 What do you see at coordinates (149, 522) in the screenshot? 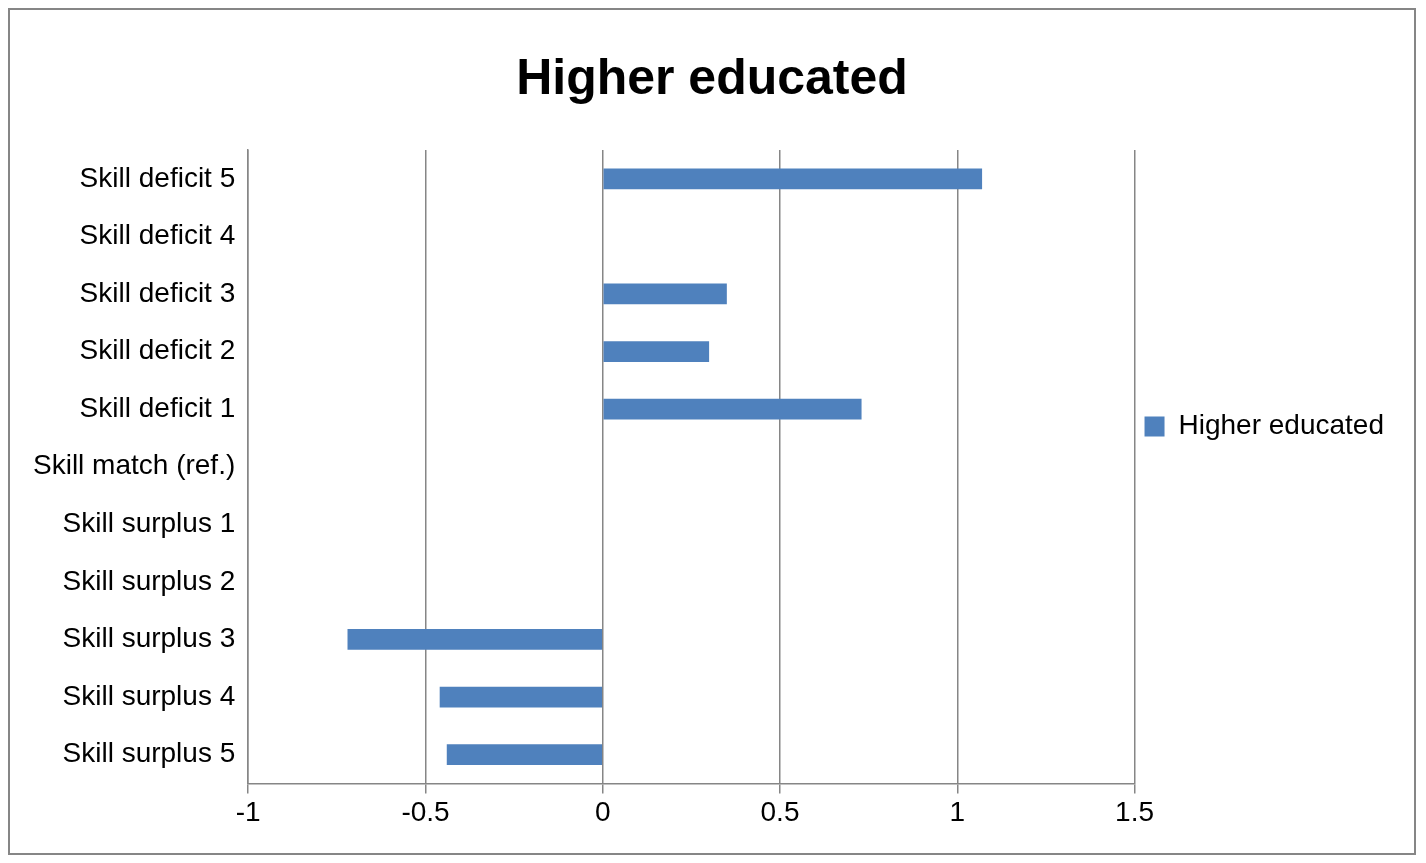
I see `y-tick-label: Skill surplus 1` at bounding box center [149, 522].